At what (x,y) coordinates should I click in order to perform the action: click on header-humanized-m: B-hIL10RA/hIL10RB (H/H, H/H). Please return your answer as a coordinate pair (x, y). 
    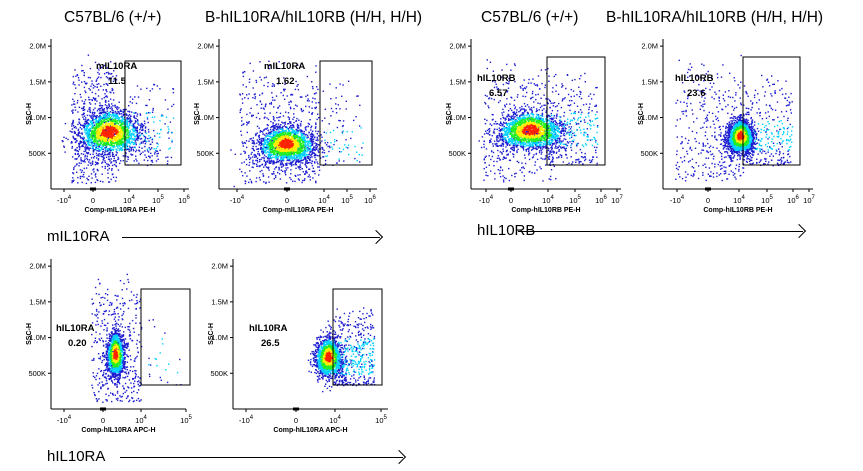
    Looking at the image, I should click on (314, 17).